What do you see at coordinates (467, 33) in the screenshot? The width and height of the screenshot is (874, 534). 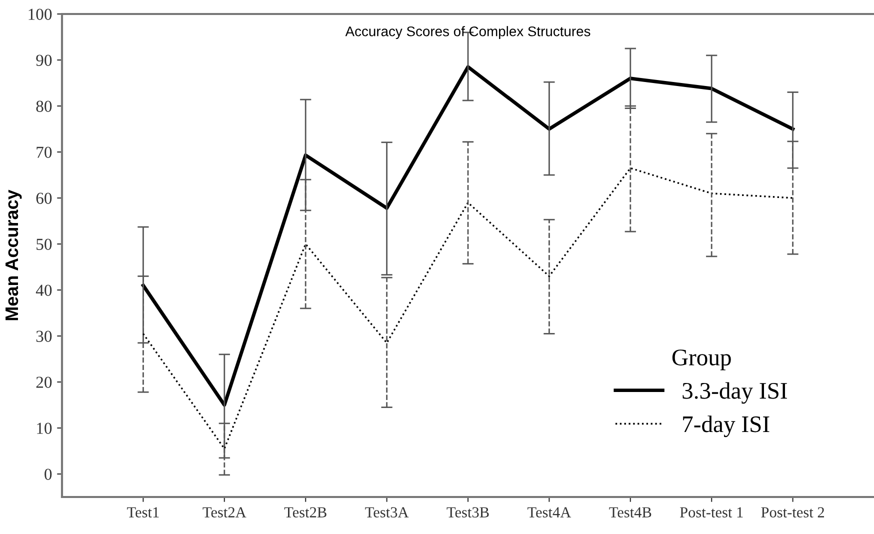 I see `text: Accuracy Scores of Complex Structures` at bounding box center [467, 33].